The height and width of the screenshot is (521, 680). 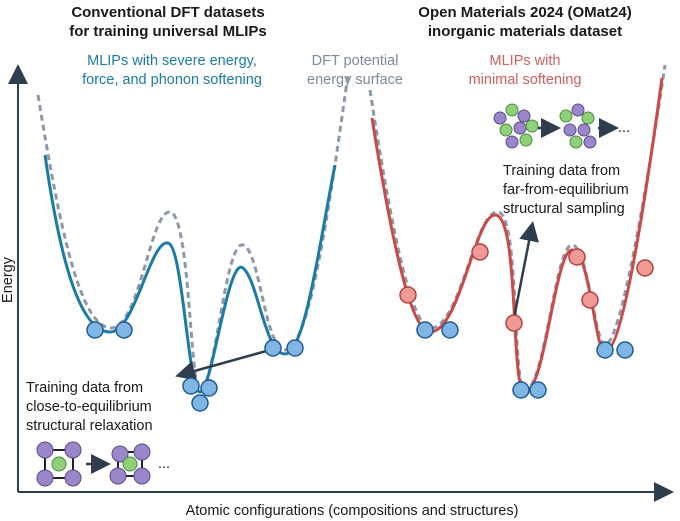 What do you see at coordinates (525, 31) in the screenshot?
I see `right-title: inorganic materials dataset` at bounding box center [525, 31].